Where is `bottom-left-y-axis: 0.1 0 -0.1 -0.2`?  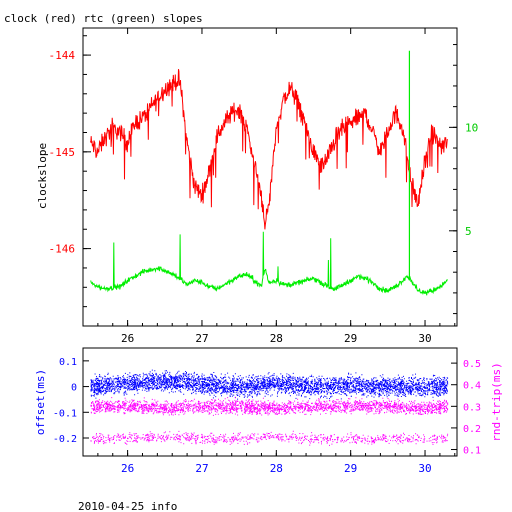
bottom-left-y-axis: 0.1 0 -0.1 -0.2 is located at coordinates (71, 401).